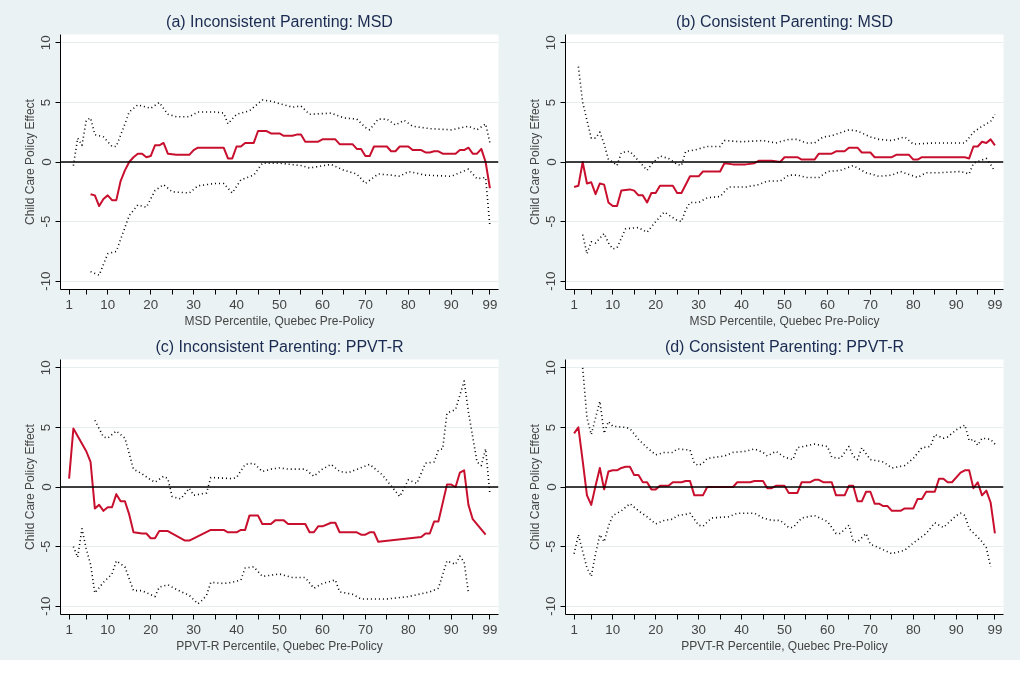 This screenshot has height=690, width=1031. I want to click on chart-title: (d) Consistent Parenting: PPVT-R, so click(784, 346).